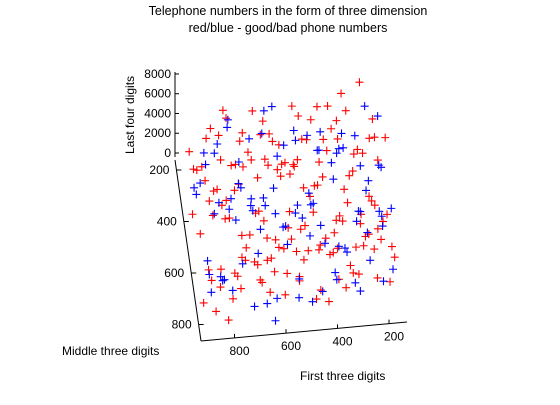  Describe the element at coordinates (291, 346) in the screenshot. I see `x-tick-600: 600` at that location.